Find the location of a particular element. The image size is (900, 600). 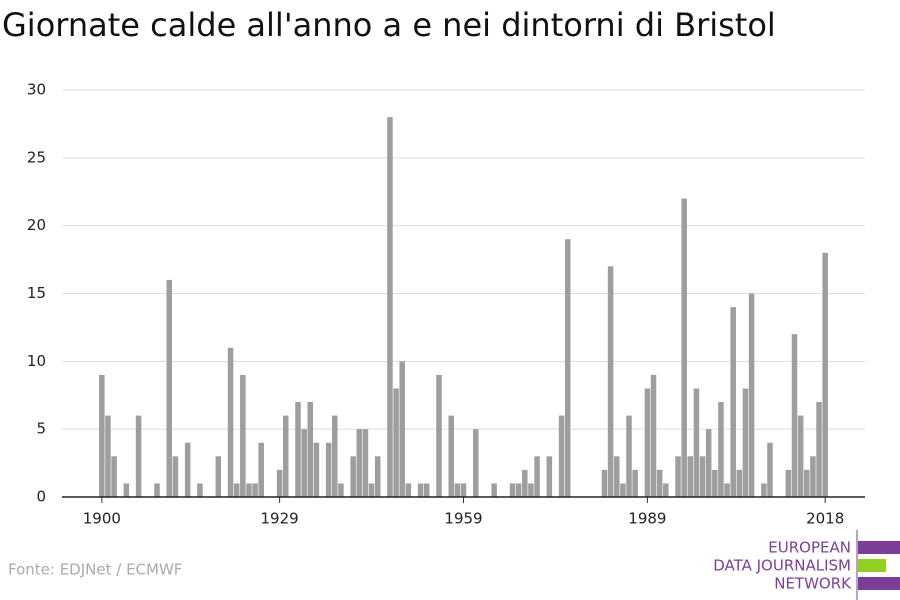

y-tick-label: 30 is located at coordinates (36, 90).